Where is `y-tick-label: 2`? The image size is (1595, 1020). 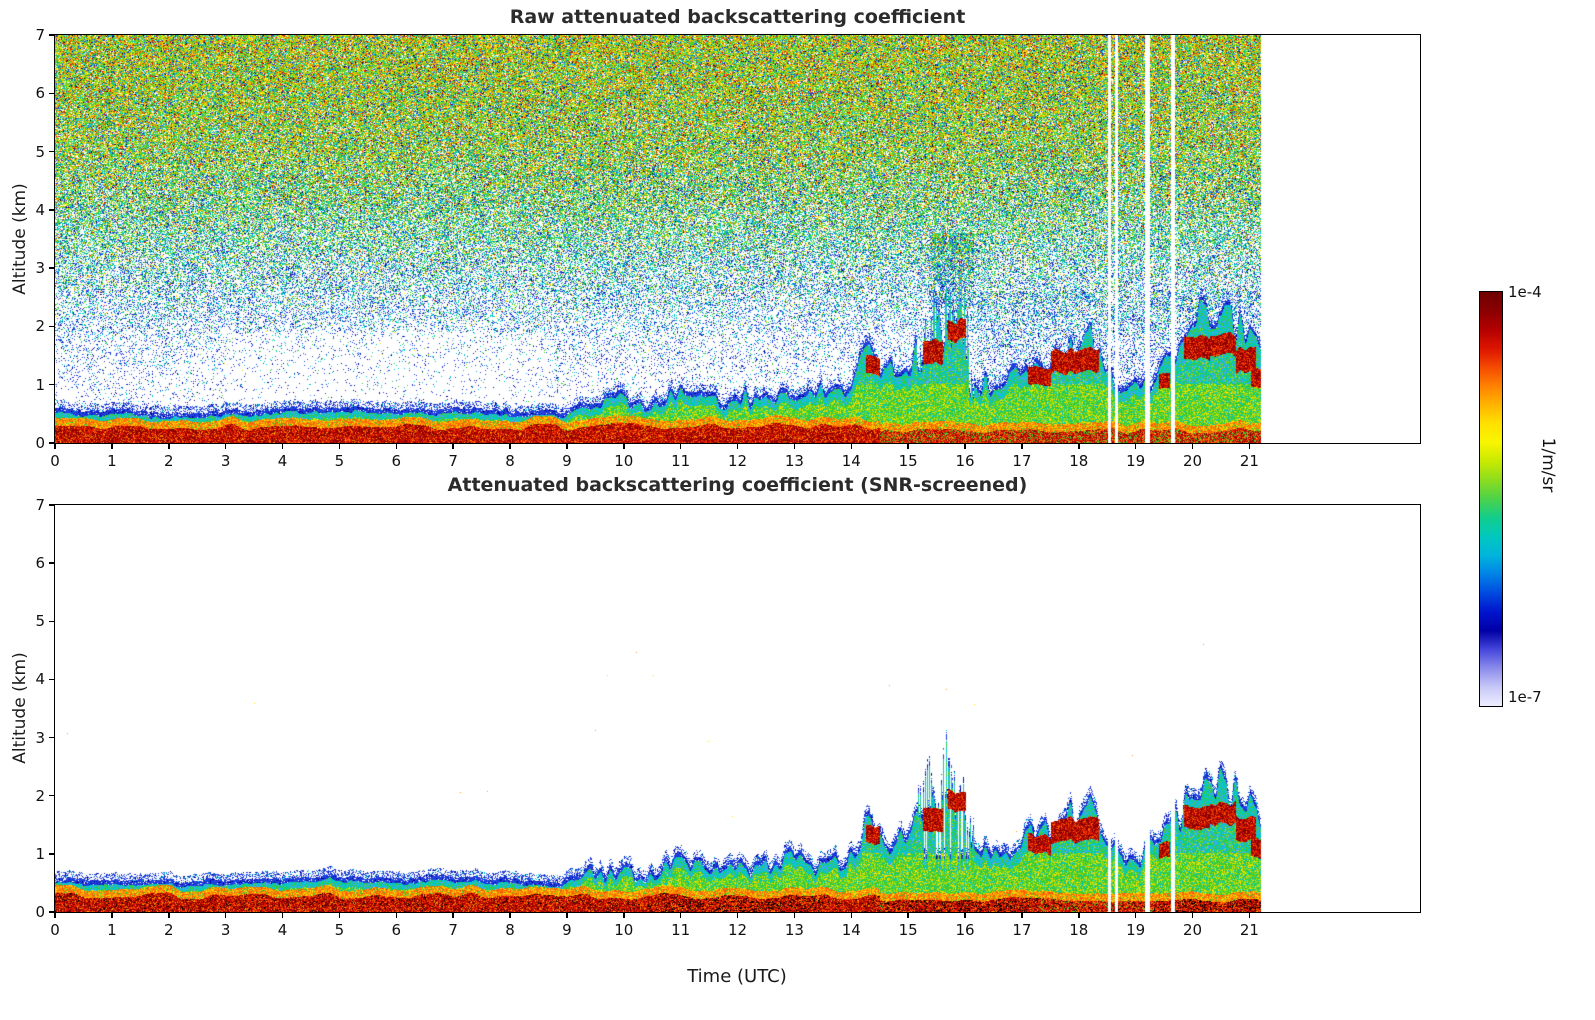 y-tick-label: 2 is located at coordinates (40, 795).